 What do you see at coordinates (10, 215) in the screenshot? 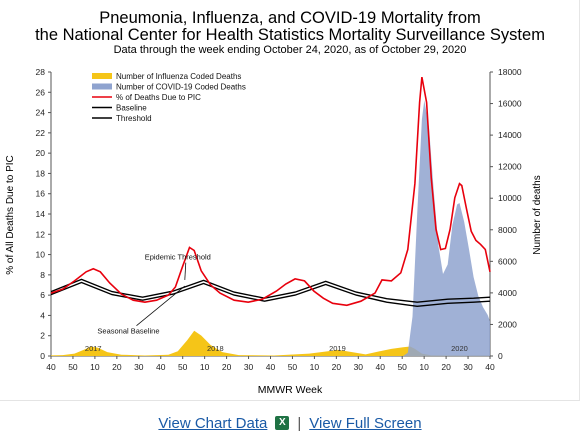
I see `y-axis-left-label: % of All Deaths Due to PIC` at bounding box center [10, 215].